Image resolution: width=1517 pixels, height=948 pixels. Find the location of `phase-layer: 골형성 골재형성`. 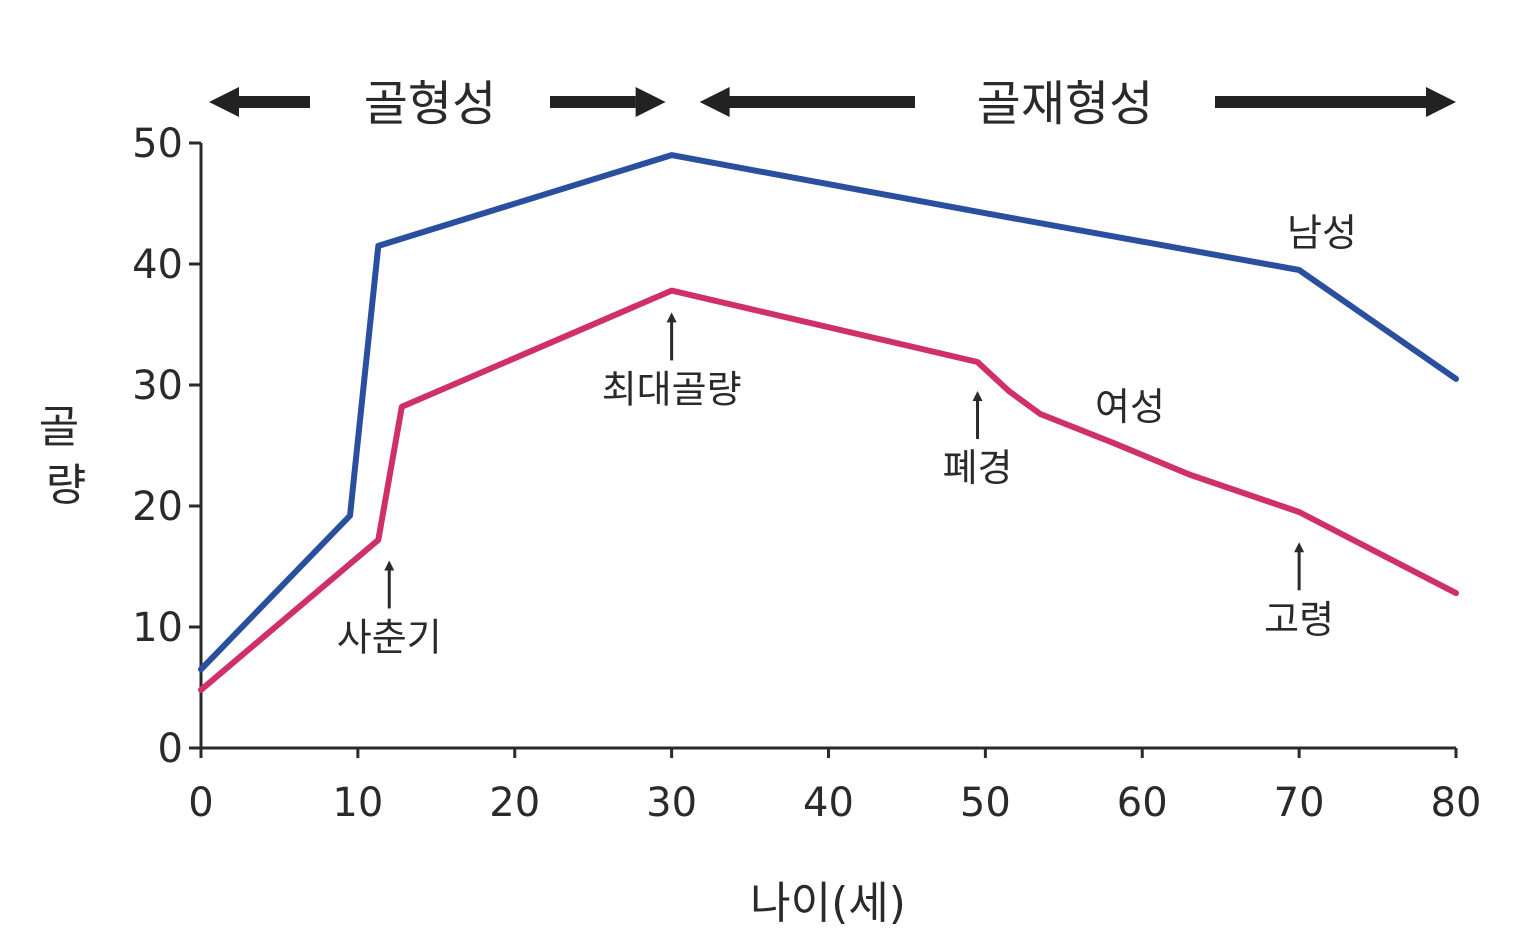

phase-layer: 골형성 골재형성 is located at coordinates (832, 104).